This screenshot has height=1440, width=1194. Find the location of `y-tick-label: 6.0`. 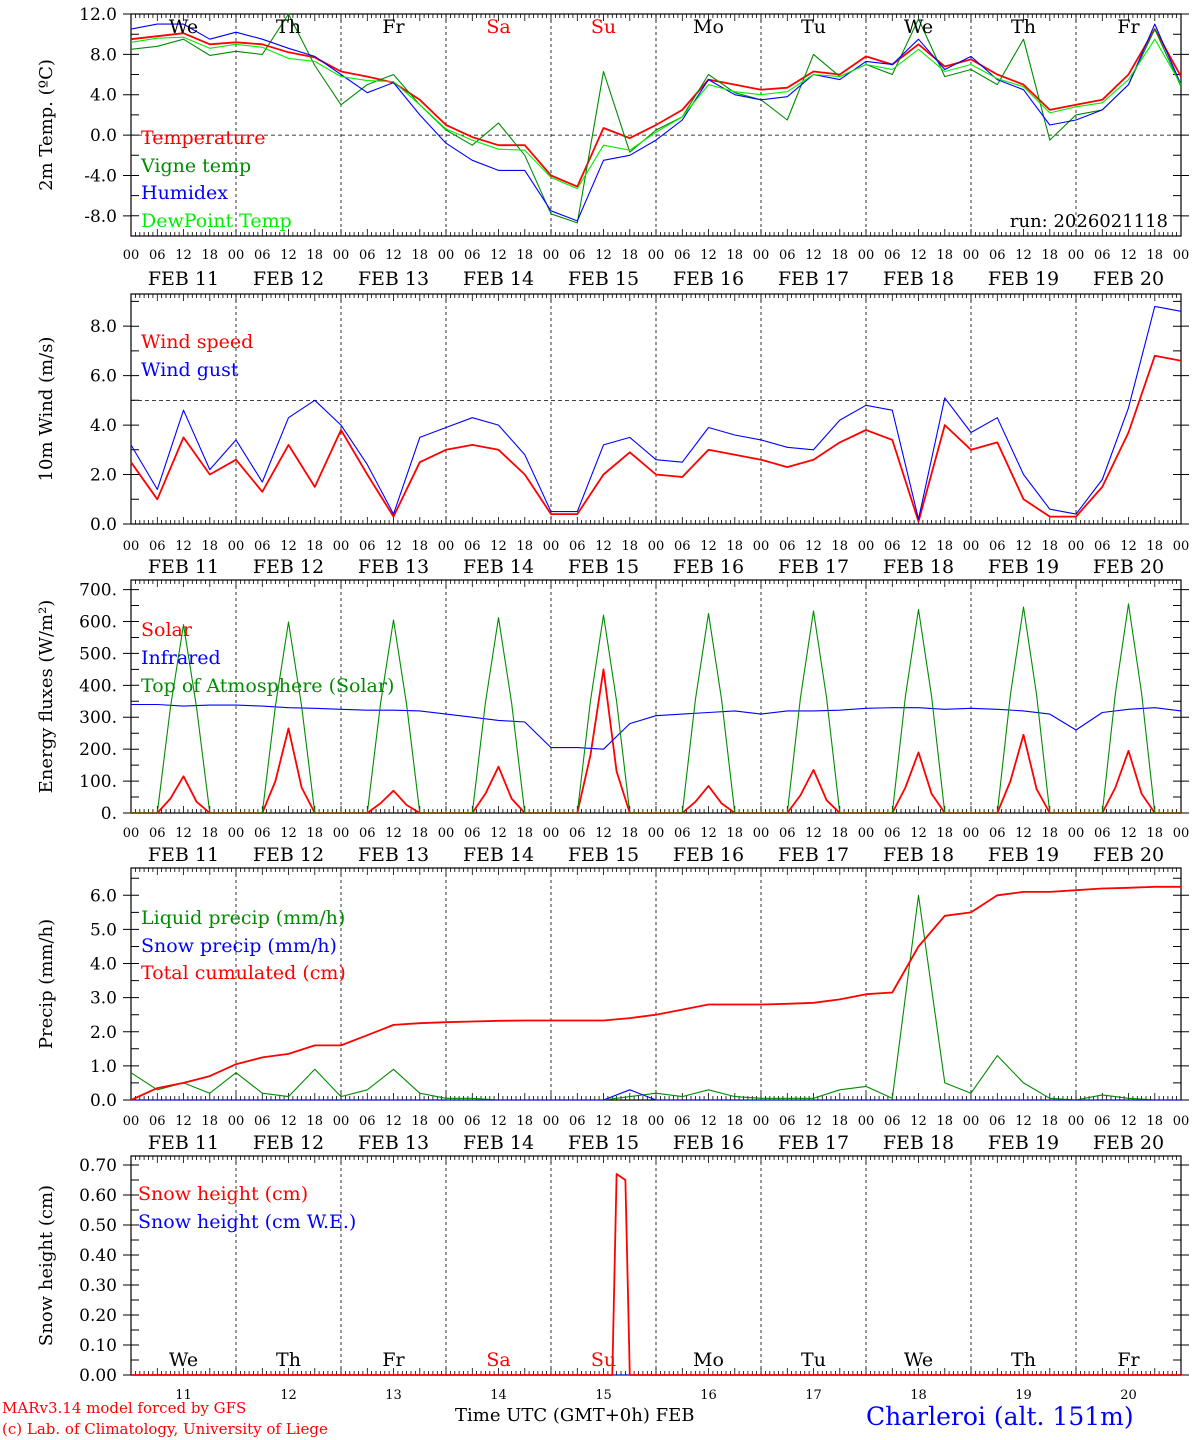

y-tick-label: 6.0 is located at coordinates (103, 377).